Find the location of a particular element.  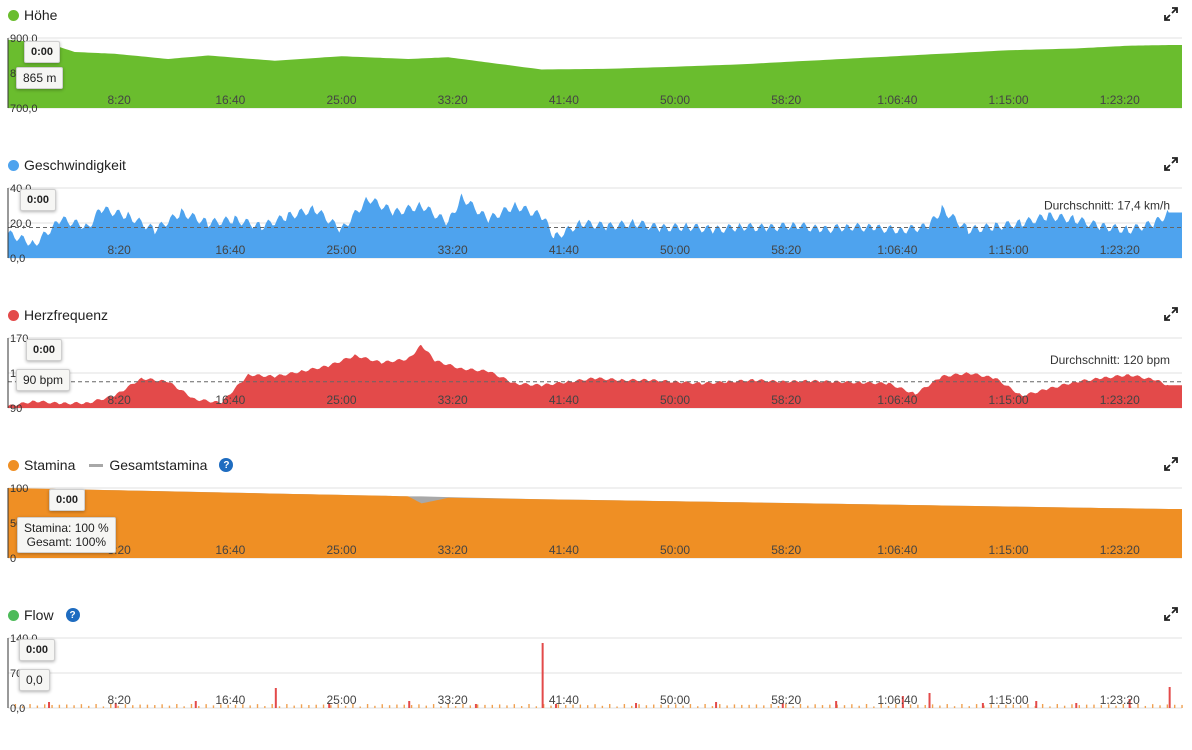

y-tick-label: 170 is located at coordinates (19, 339).